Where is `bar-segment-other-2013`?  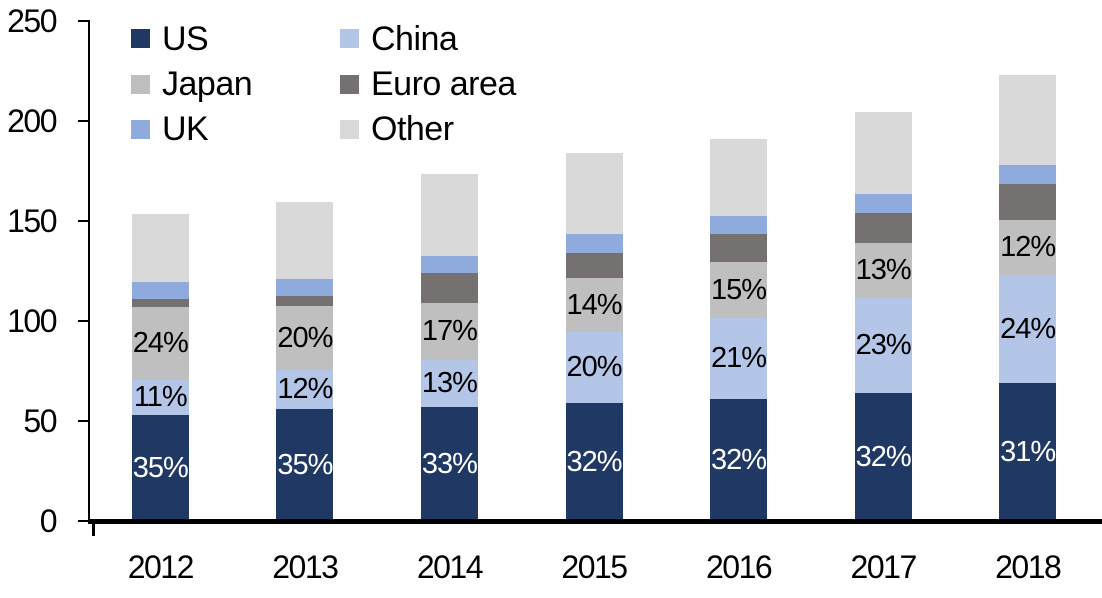
bar-segment-other-2013 is located at coordinates (305, 240).